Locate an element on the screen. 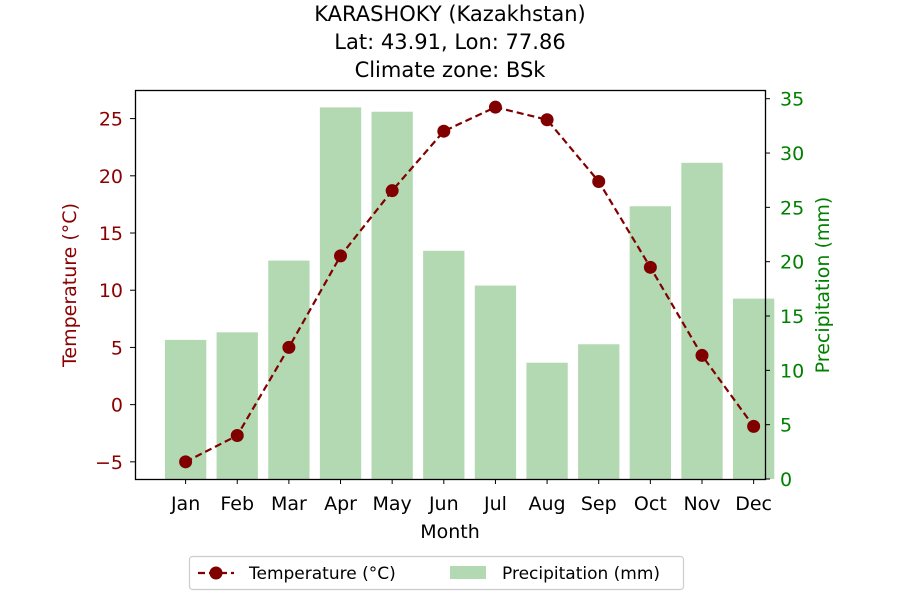 This screenshot has width=900, height=600. right-y-axis: 0 5 10 15 20 25 30 35 is located at coordinates (784, 290).